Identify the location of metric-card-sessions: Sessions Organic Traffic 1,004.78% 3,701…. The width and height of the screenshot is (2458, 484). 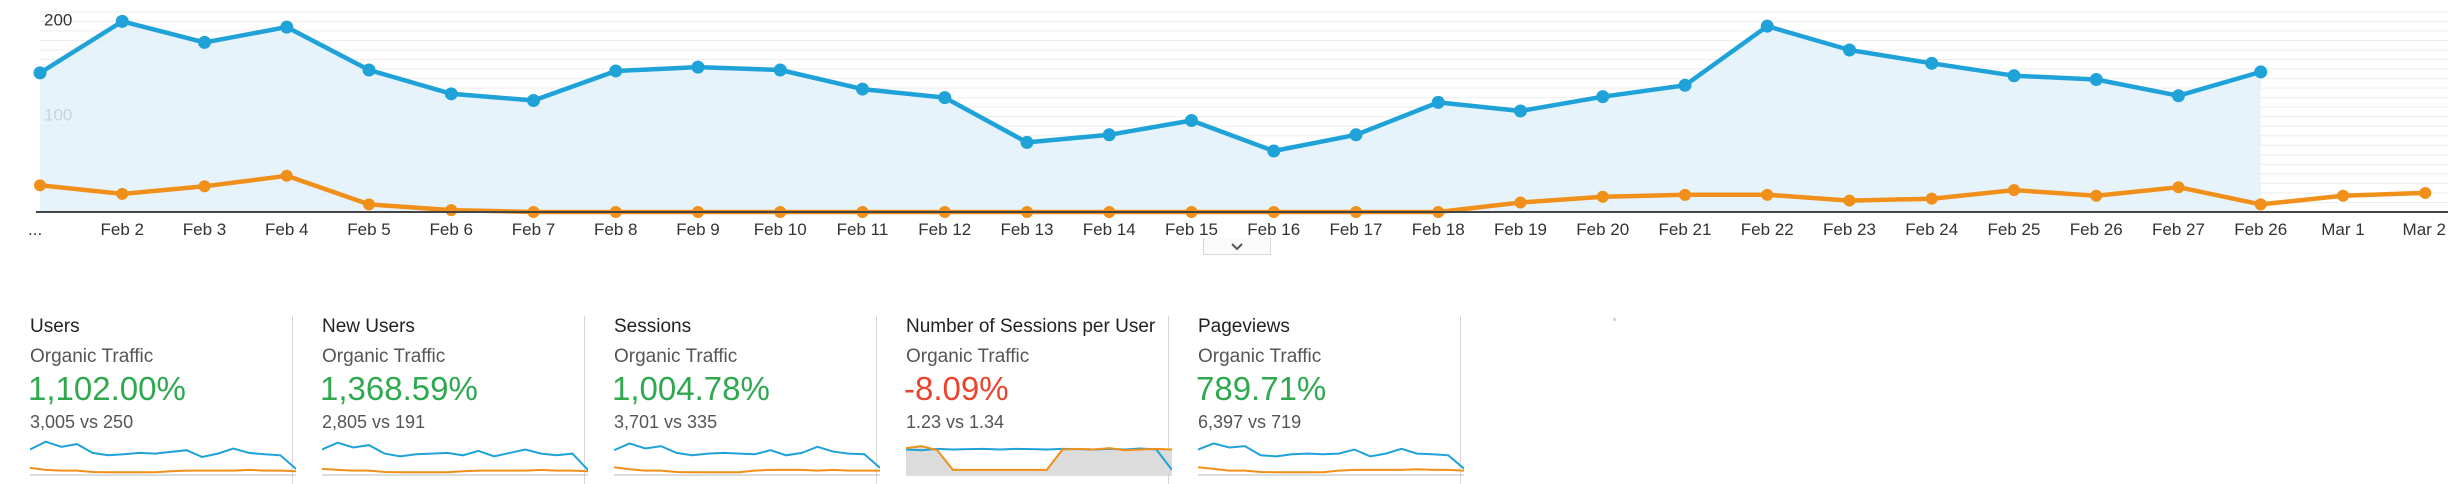
(732, 400).